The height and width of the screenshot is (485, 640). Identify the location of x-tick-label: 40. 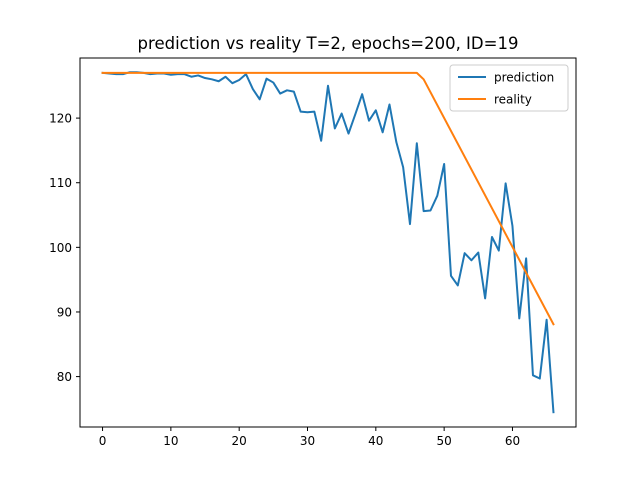
(375, 441).